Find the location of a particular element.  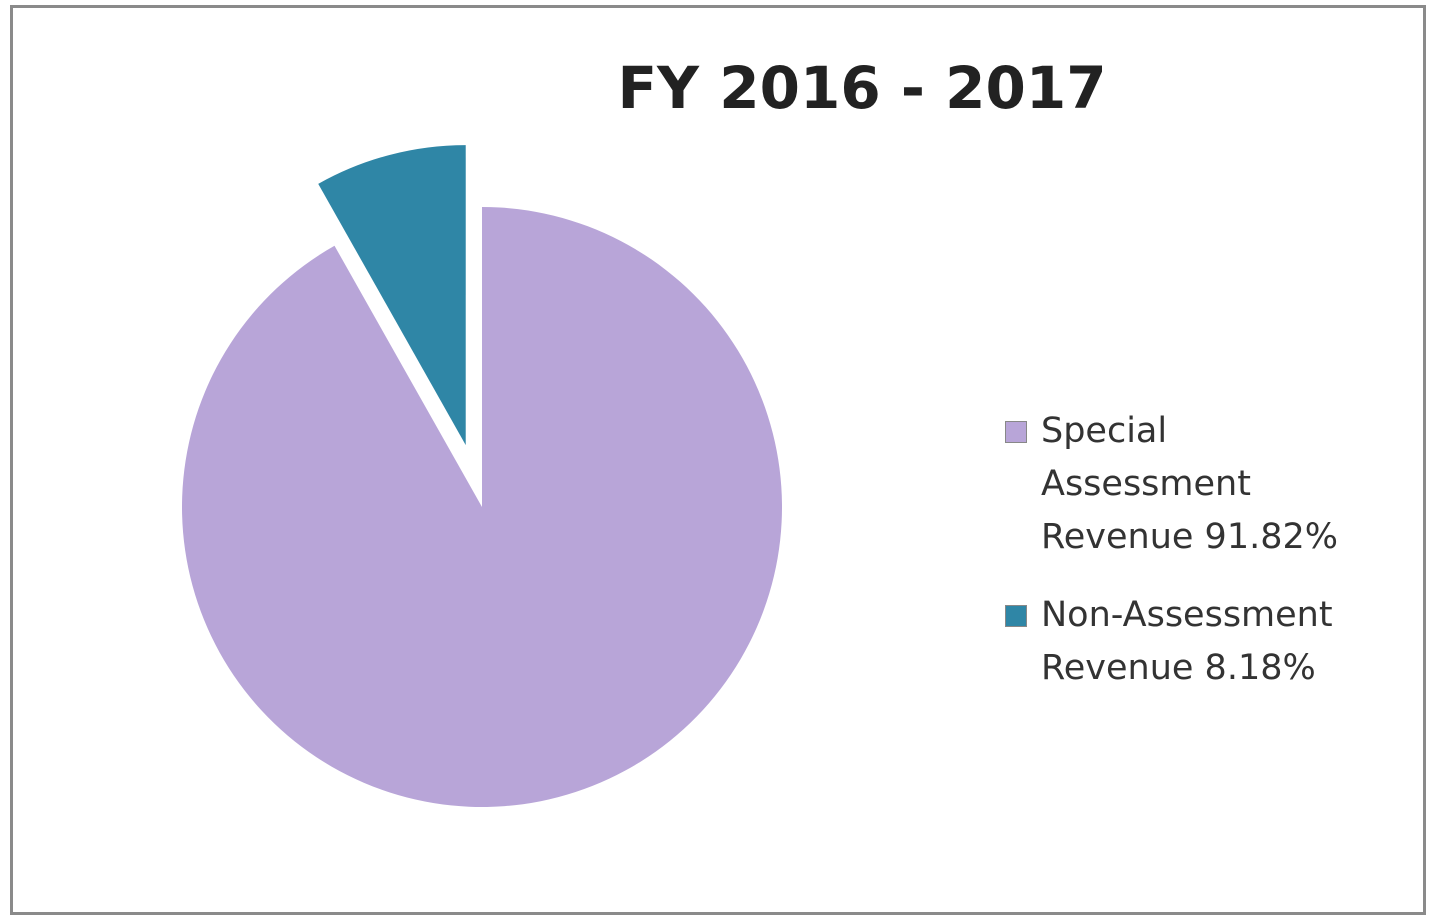

legend-entry: Non-Assessment Revenue 8.18% is located at coordinates (1205, 642).